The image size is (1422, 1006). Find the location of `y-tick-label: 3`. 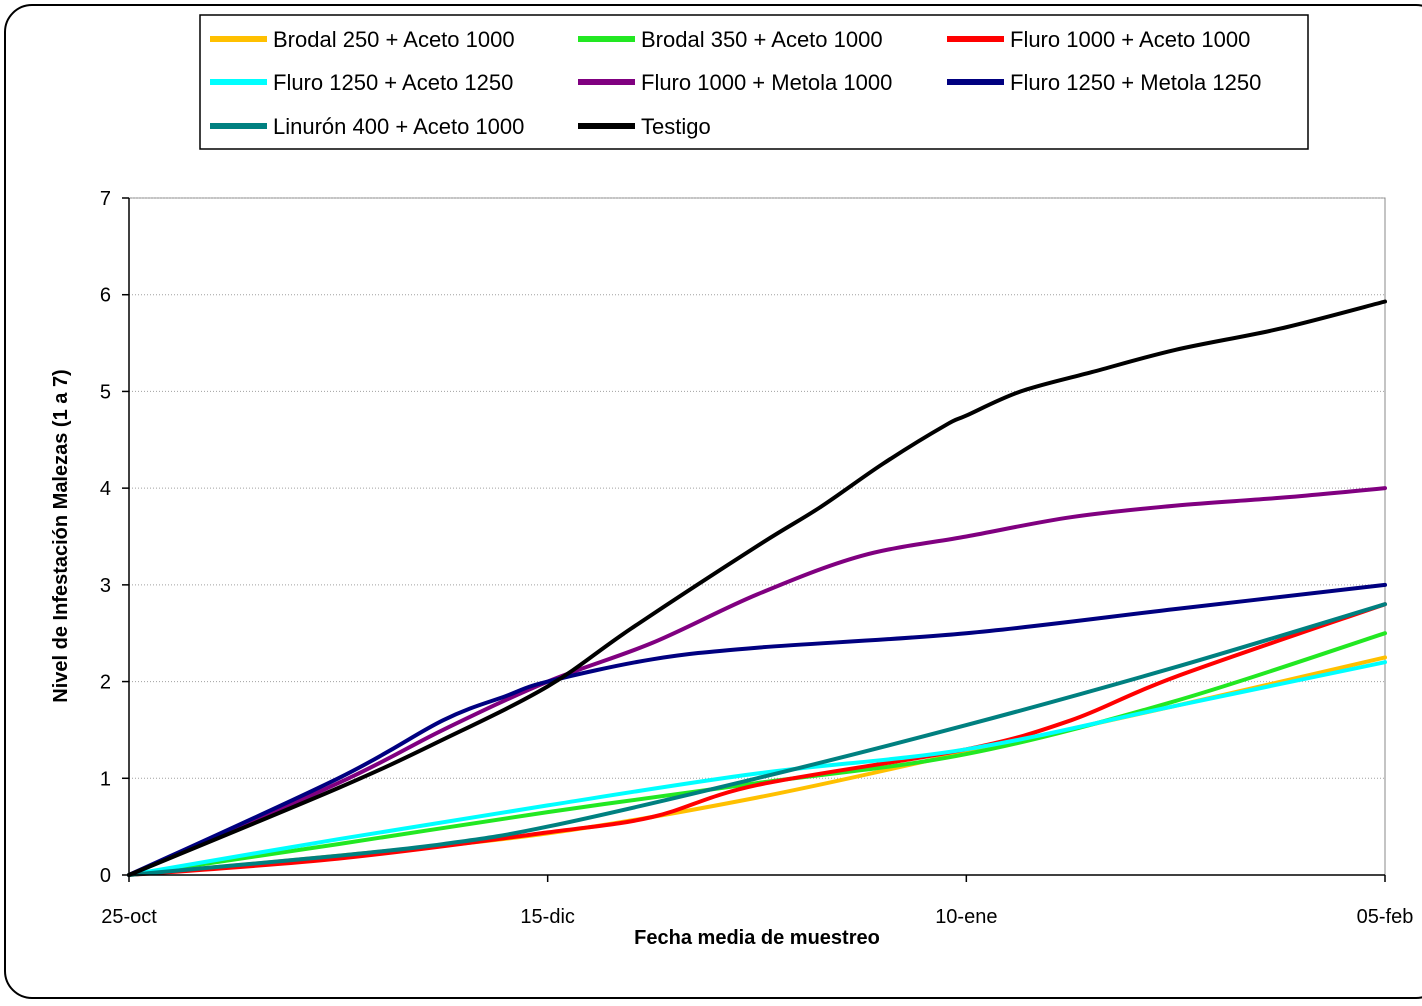

y-tick-label: 3 is located at coordinates (105, 586).